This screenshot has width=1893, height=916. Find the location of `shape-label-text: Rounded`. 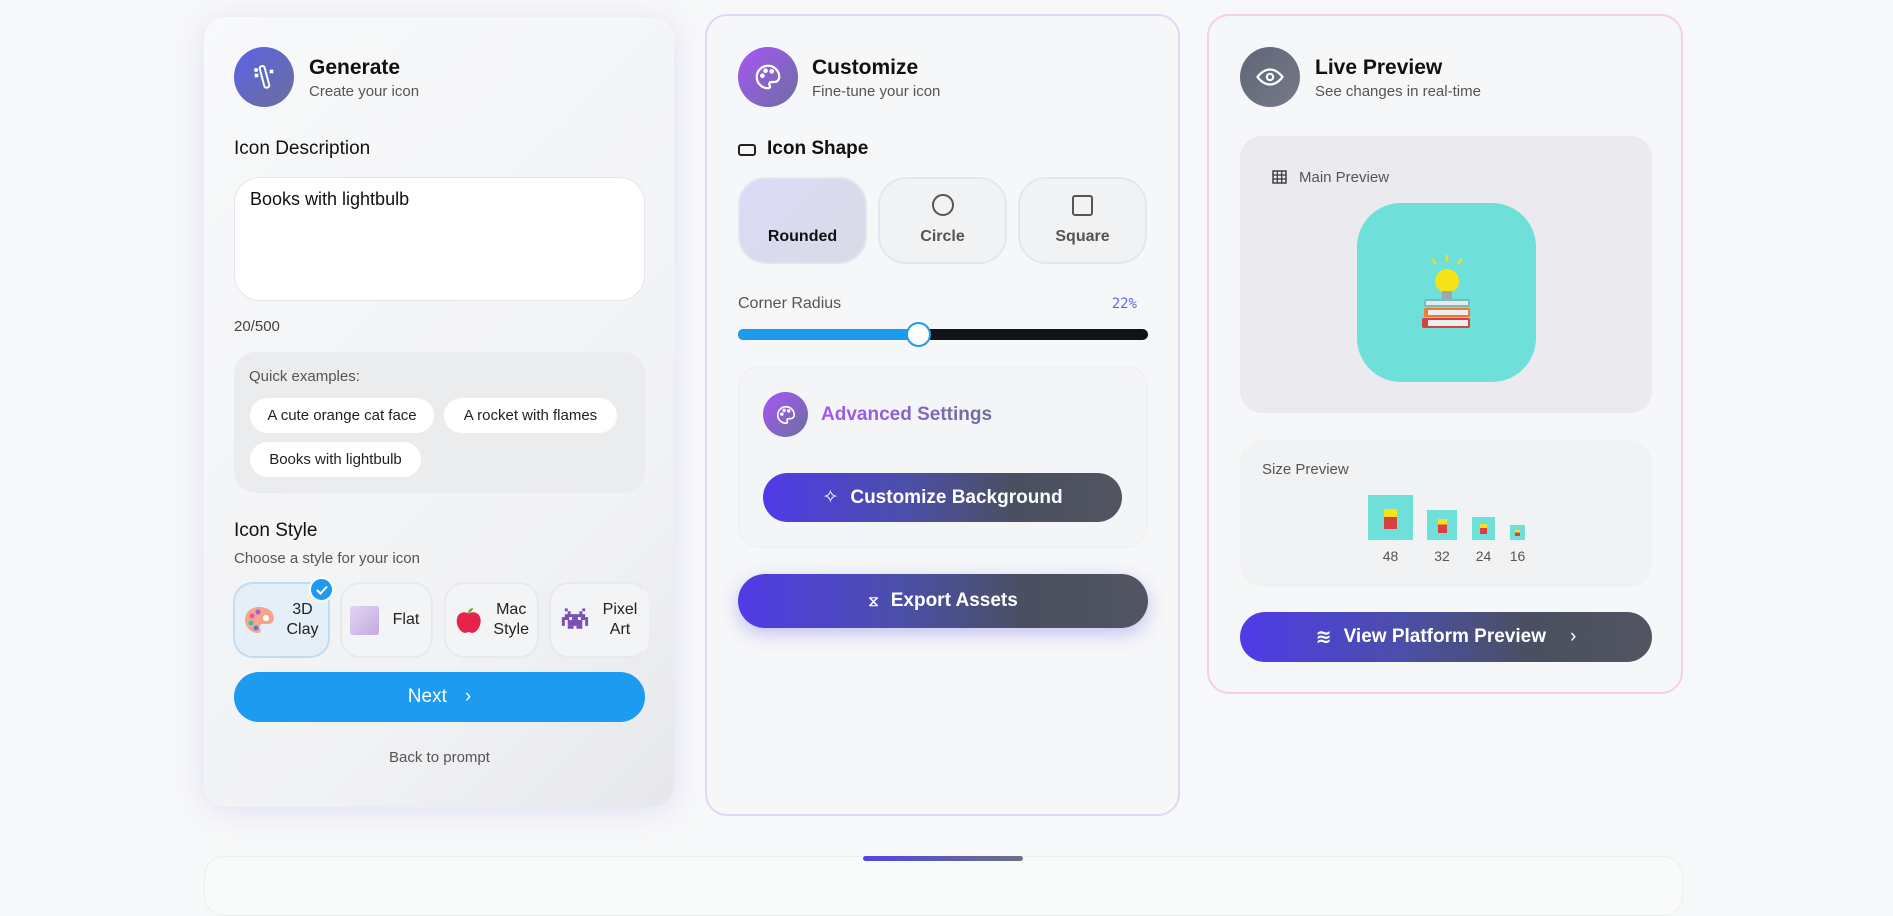

shape-label-text: Rounded is located at coordinates (802, 236).